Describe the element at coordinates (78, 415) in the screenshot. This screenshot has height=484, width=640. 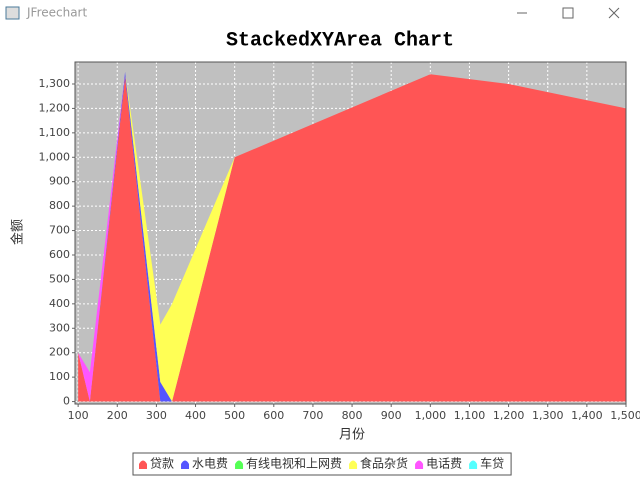
I see `x-tick-label: 100` at that location.